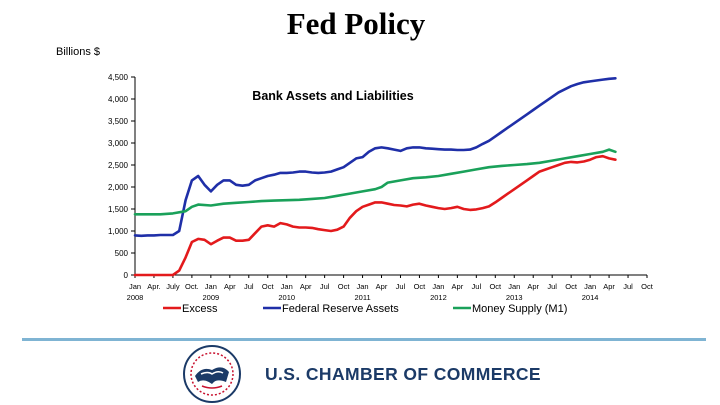 The height and width of the screenshot is (405, 720). I want to click on legend-item-federal-reserve-assets: Federal Reserve Assets, so click(331, 309).